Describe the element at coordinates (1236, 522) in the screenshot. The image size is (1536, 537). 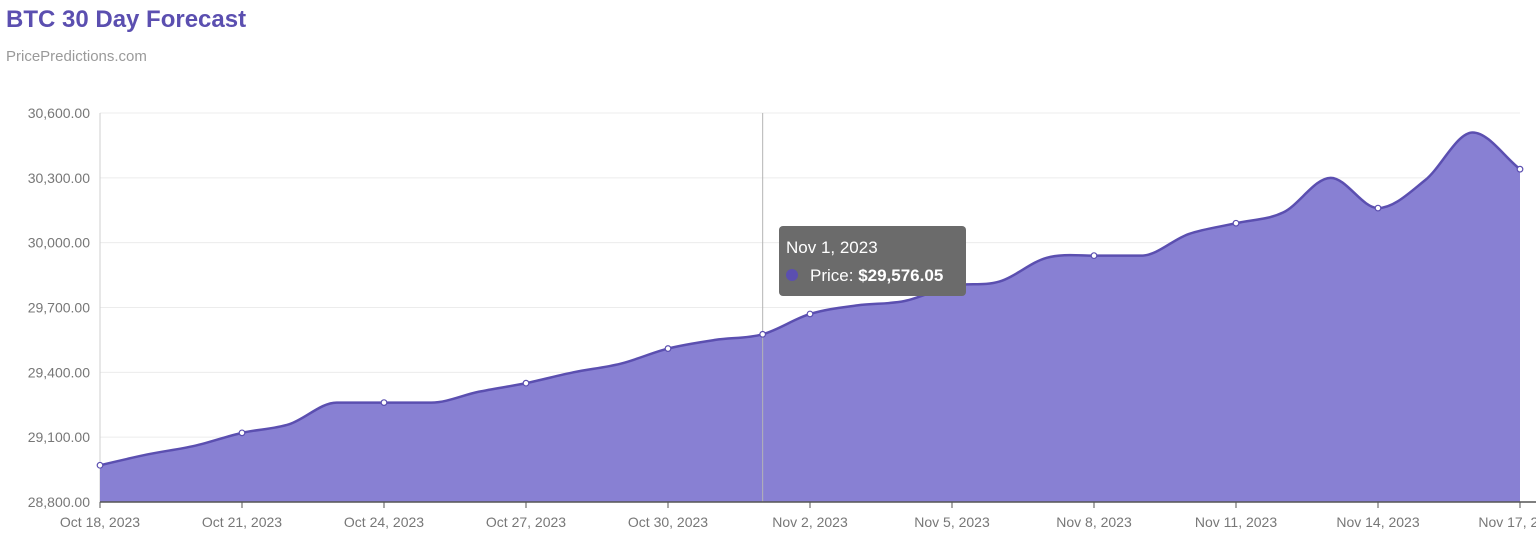
I see `x-tick-label: Nov 11, 2023` at that location.